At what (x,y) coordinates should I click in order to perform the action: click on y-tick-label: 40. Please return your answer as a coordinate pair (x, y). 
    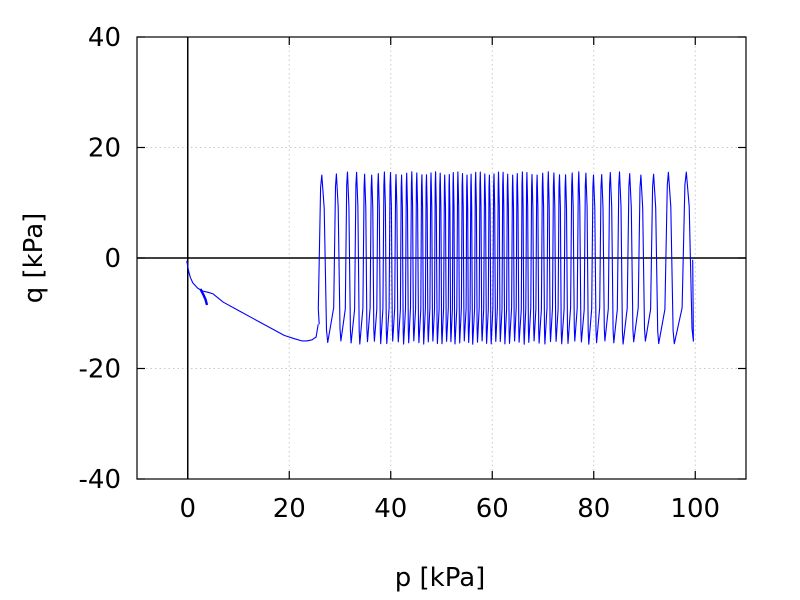
    Looking at the image, I should click on (104, 38).